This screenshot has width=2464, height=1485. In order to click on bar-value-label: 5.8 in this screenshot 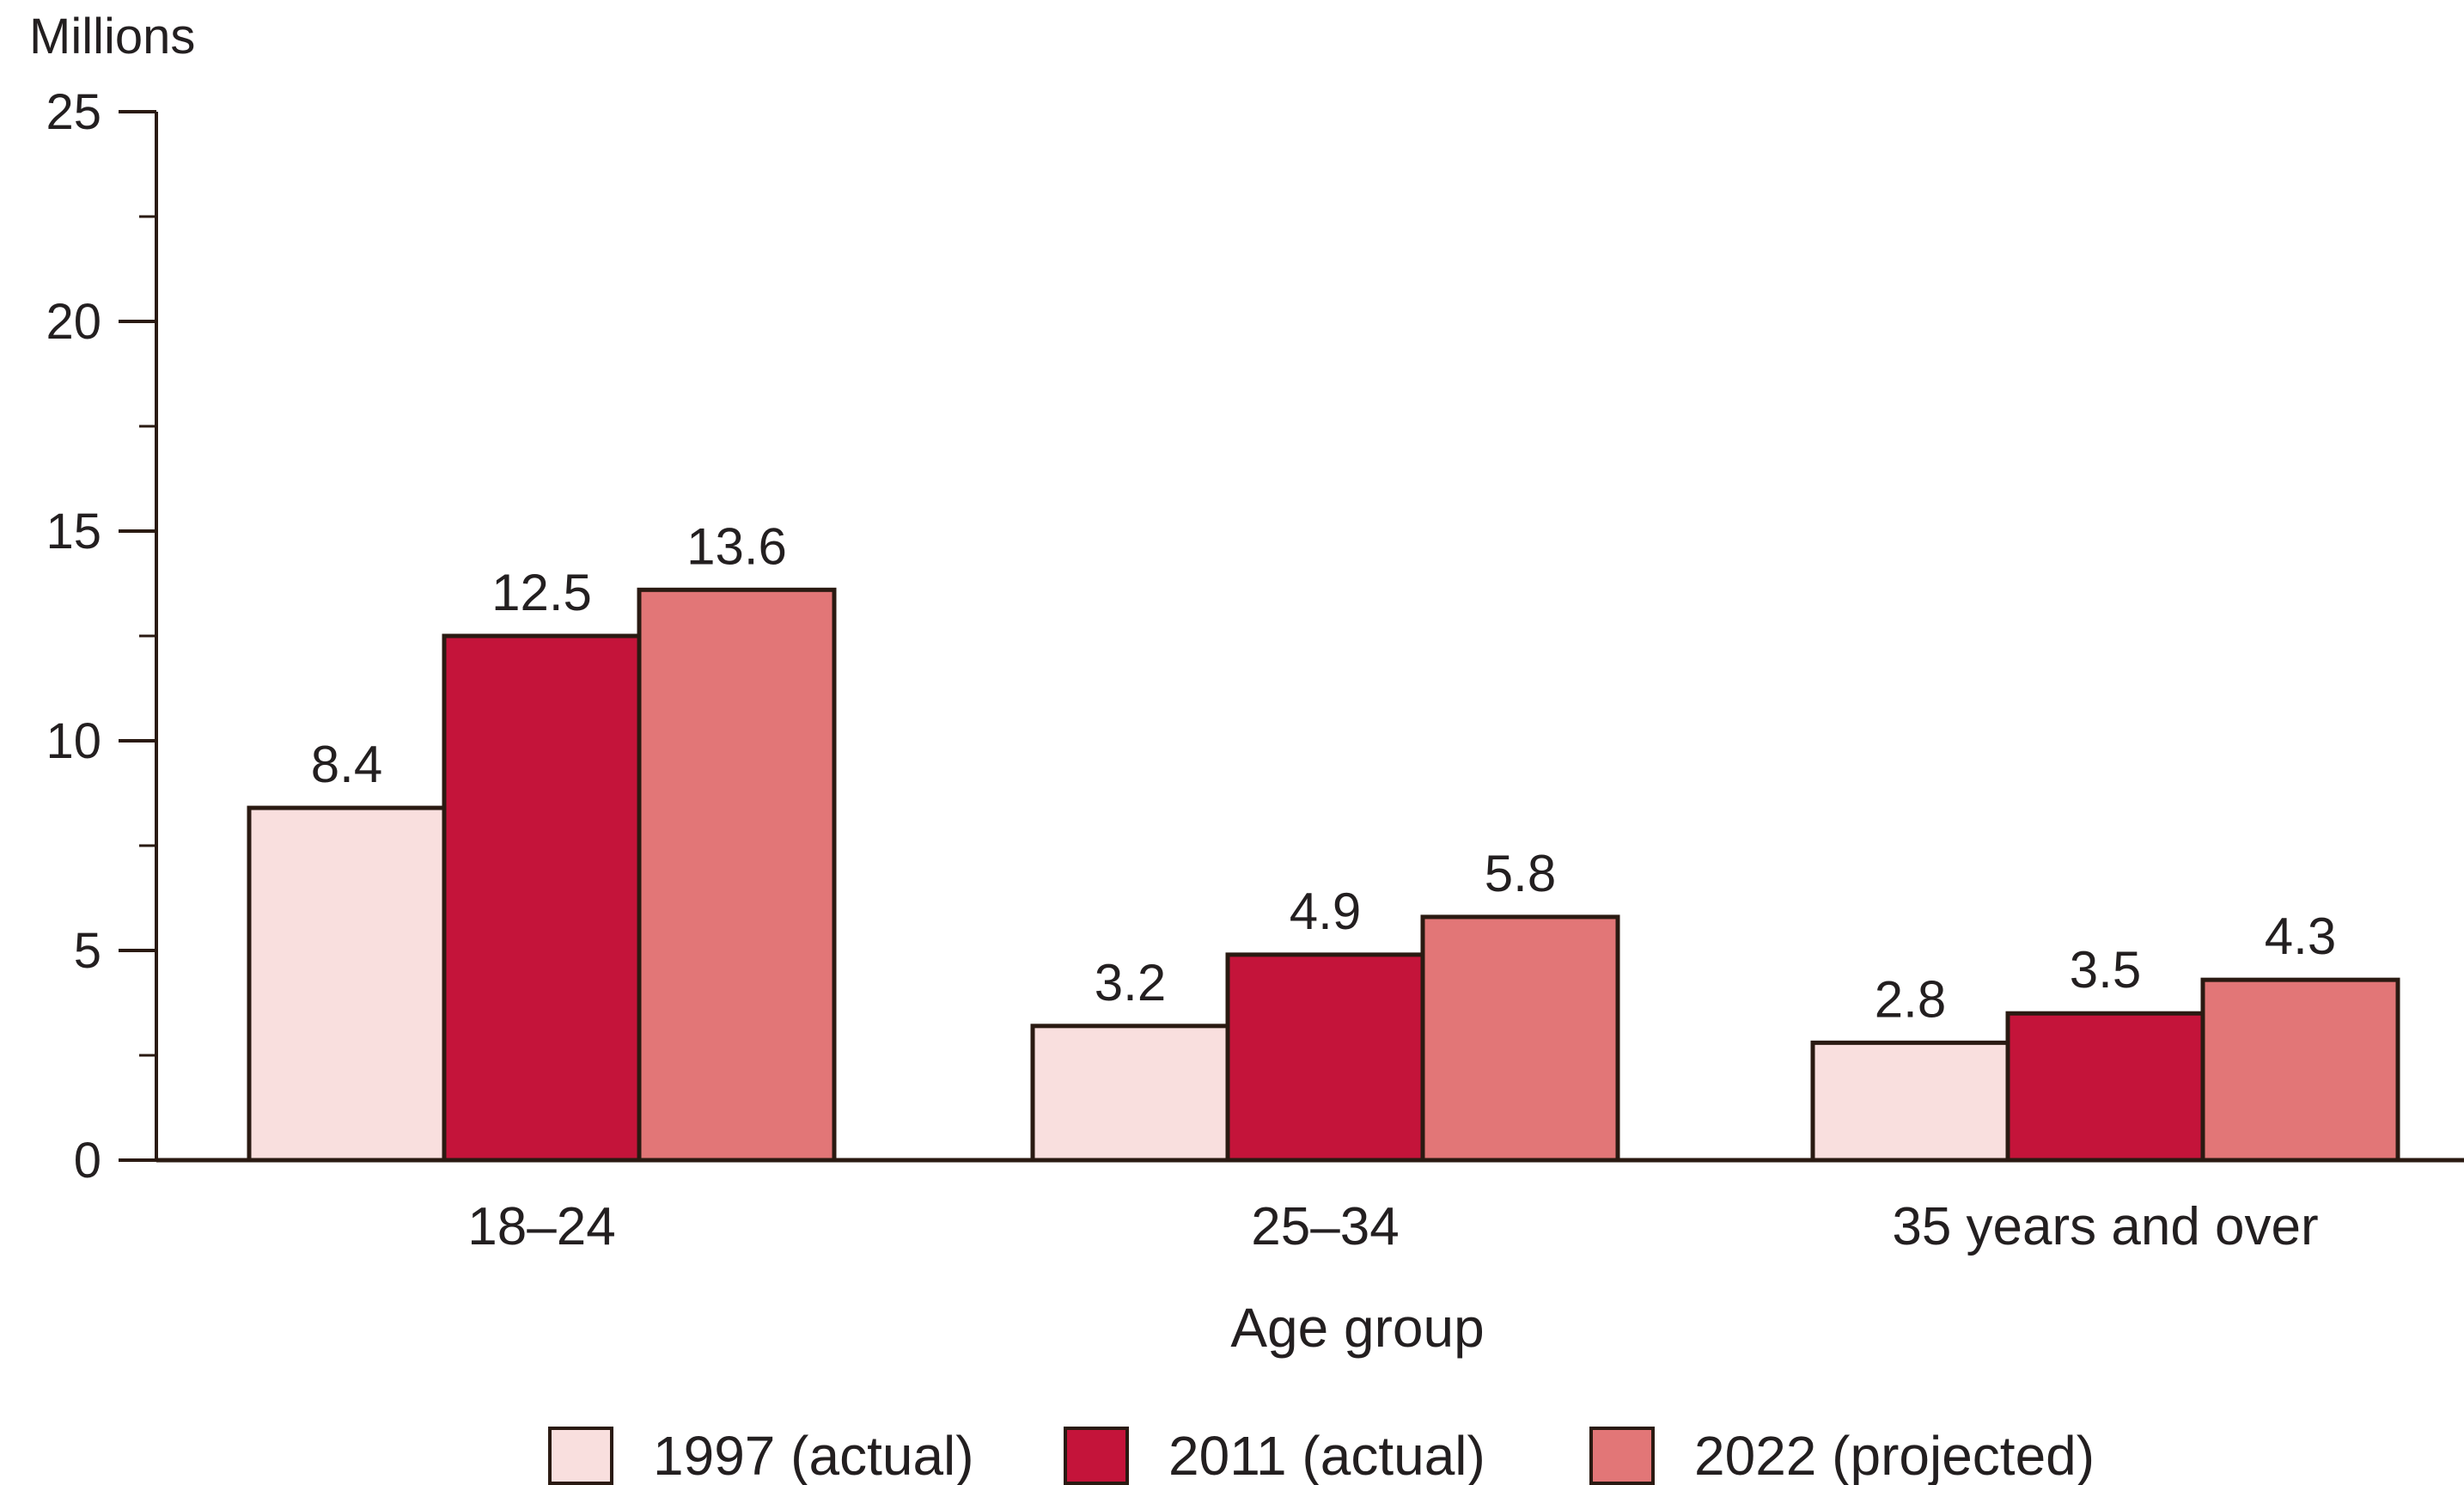, I will do `click(1520, 873)`.